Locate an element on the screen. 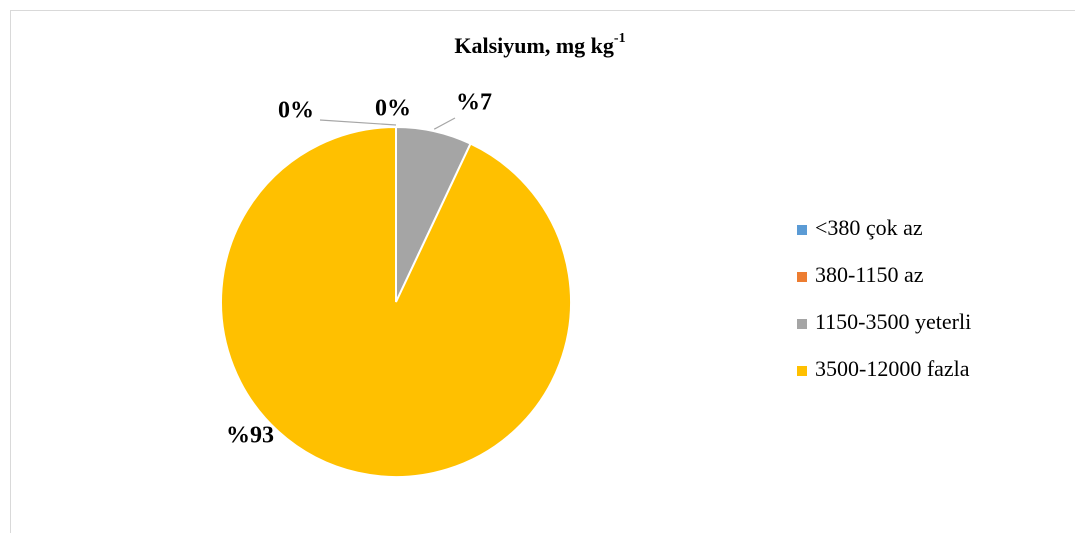 This screenshot has height=533, width=1075. legend-label: 3500-12000 fazla is located at coordinates (892, 368).